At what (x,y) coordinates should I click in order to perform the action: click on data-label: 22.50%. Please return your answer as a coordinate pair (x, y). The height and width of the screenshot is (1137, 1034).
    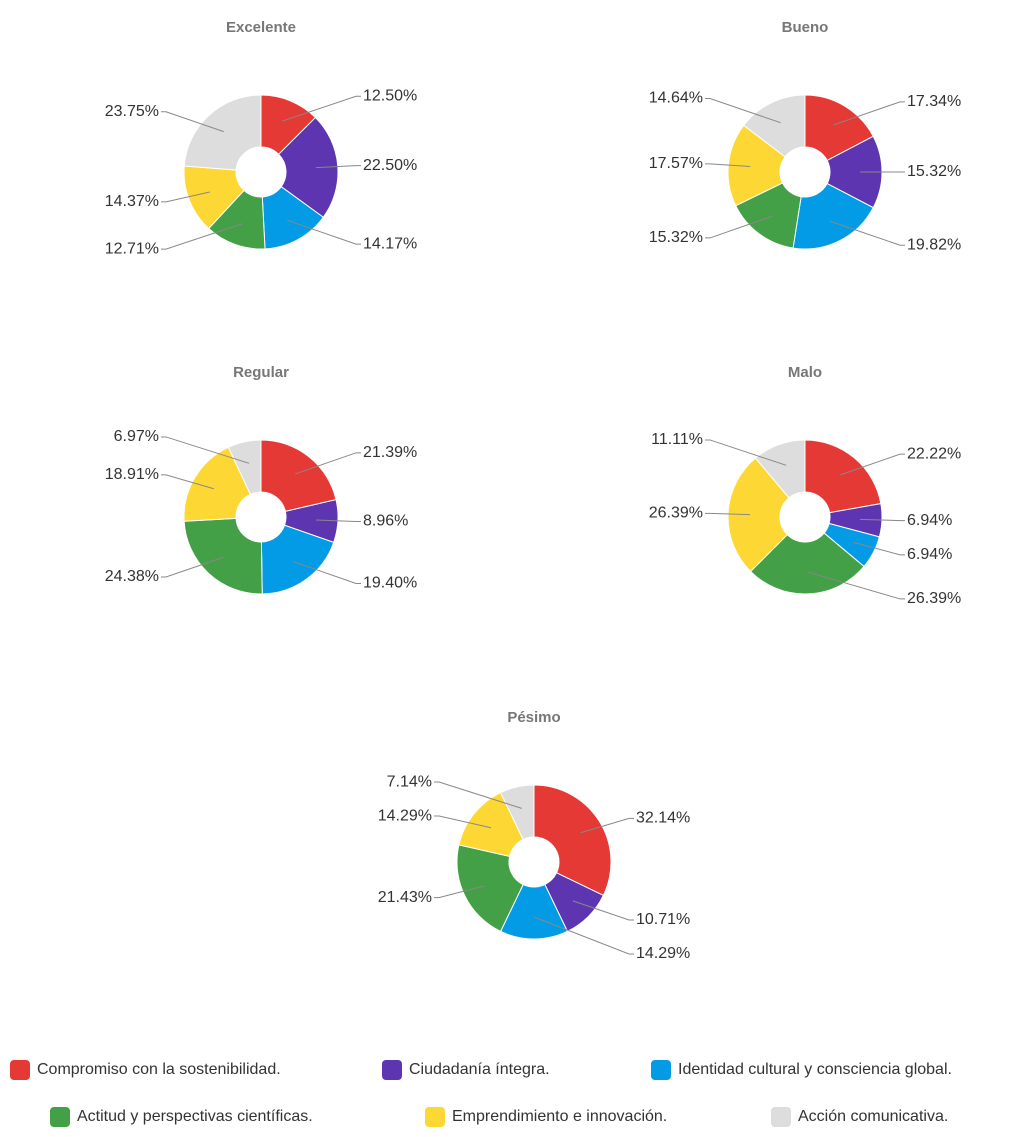
    Looking at the image, I should click on (390, 165).